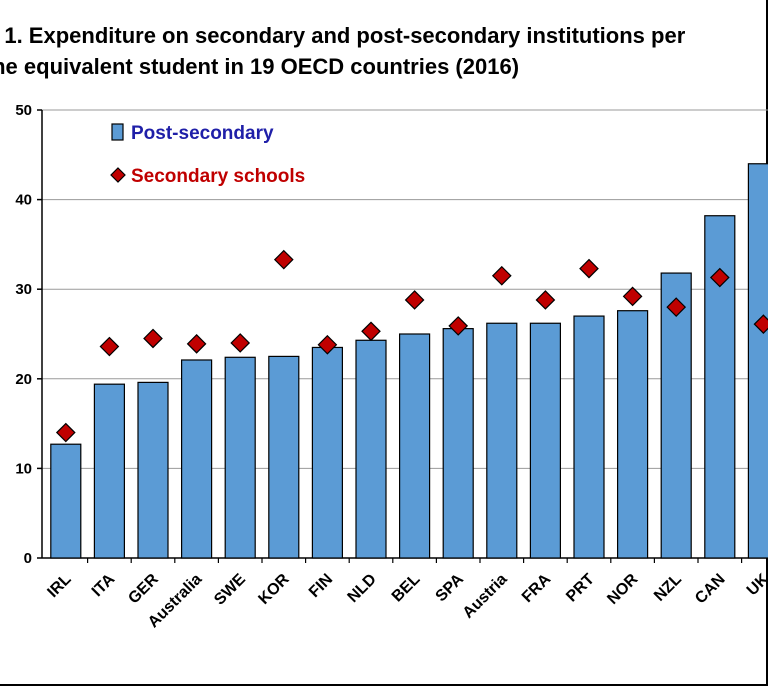 This screenshot has height=686, width=768. I want to click on bar-post-secondary-nld, so click(371, 449).